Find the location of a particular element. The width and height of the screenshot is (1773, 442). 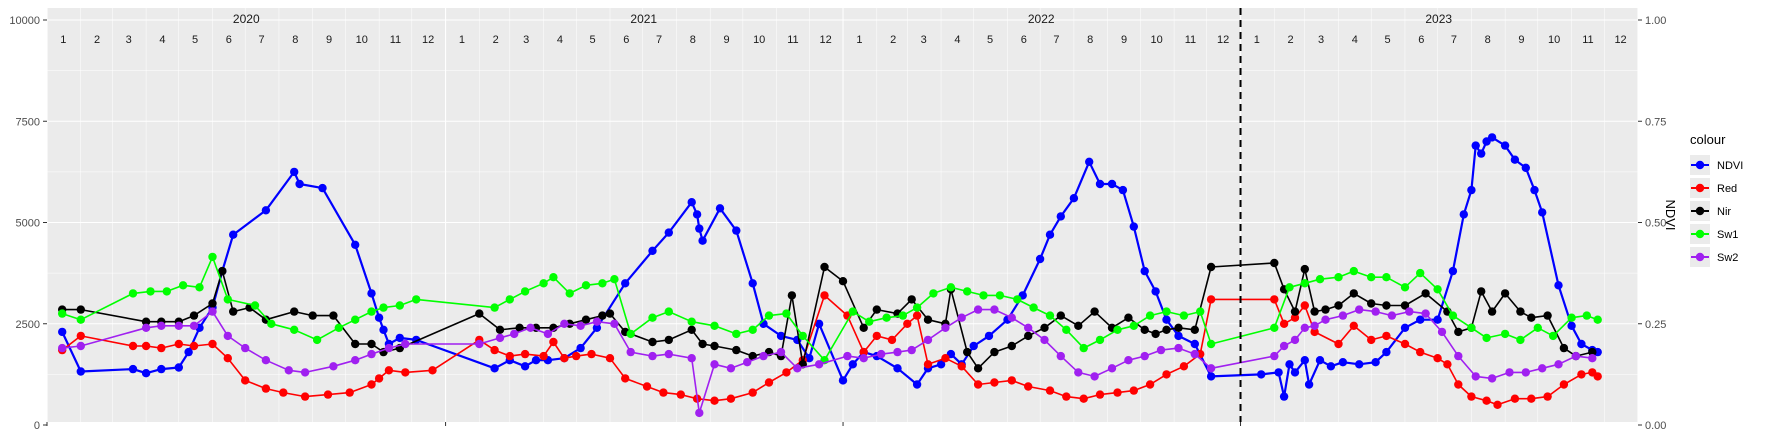

month-label: 1 is located at coordinates (462, 40).